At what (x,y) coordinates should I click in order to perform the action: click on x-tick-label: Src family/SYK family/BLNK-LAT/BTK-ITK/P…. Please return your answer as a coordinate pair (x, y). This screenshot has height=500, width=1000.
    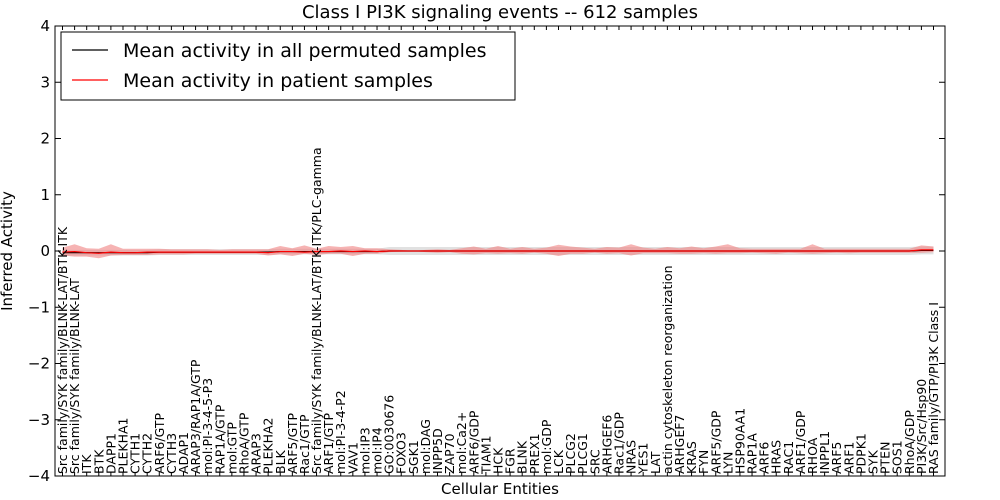
    Looking at the image, I should click on (316, 310).